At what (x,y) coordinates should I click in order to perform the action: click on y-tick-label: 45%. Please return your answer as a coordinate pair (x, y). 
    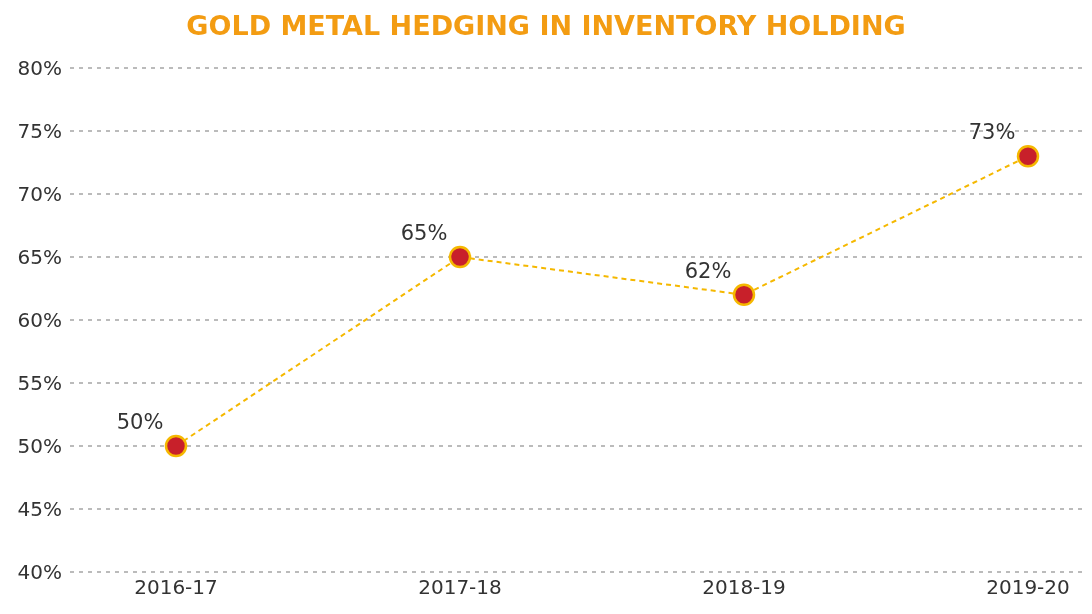
    Looking at the image, I should click on (39, 509).